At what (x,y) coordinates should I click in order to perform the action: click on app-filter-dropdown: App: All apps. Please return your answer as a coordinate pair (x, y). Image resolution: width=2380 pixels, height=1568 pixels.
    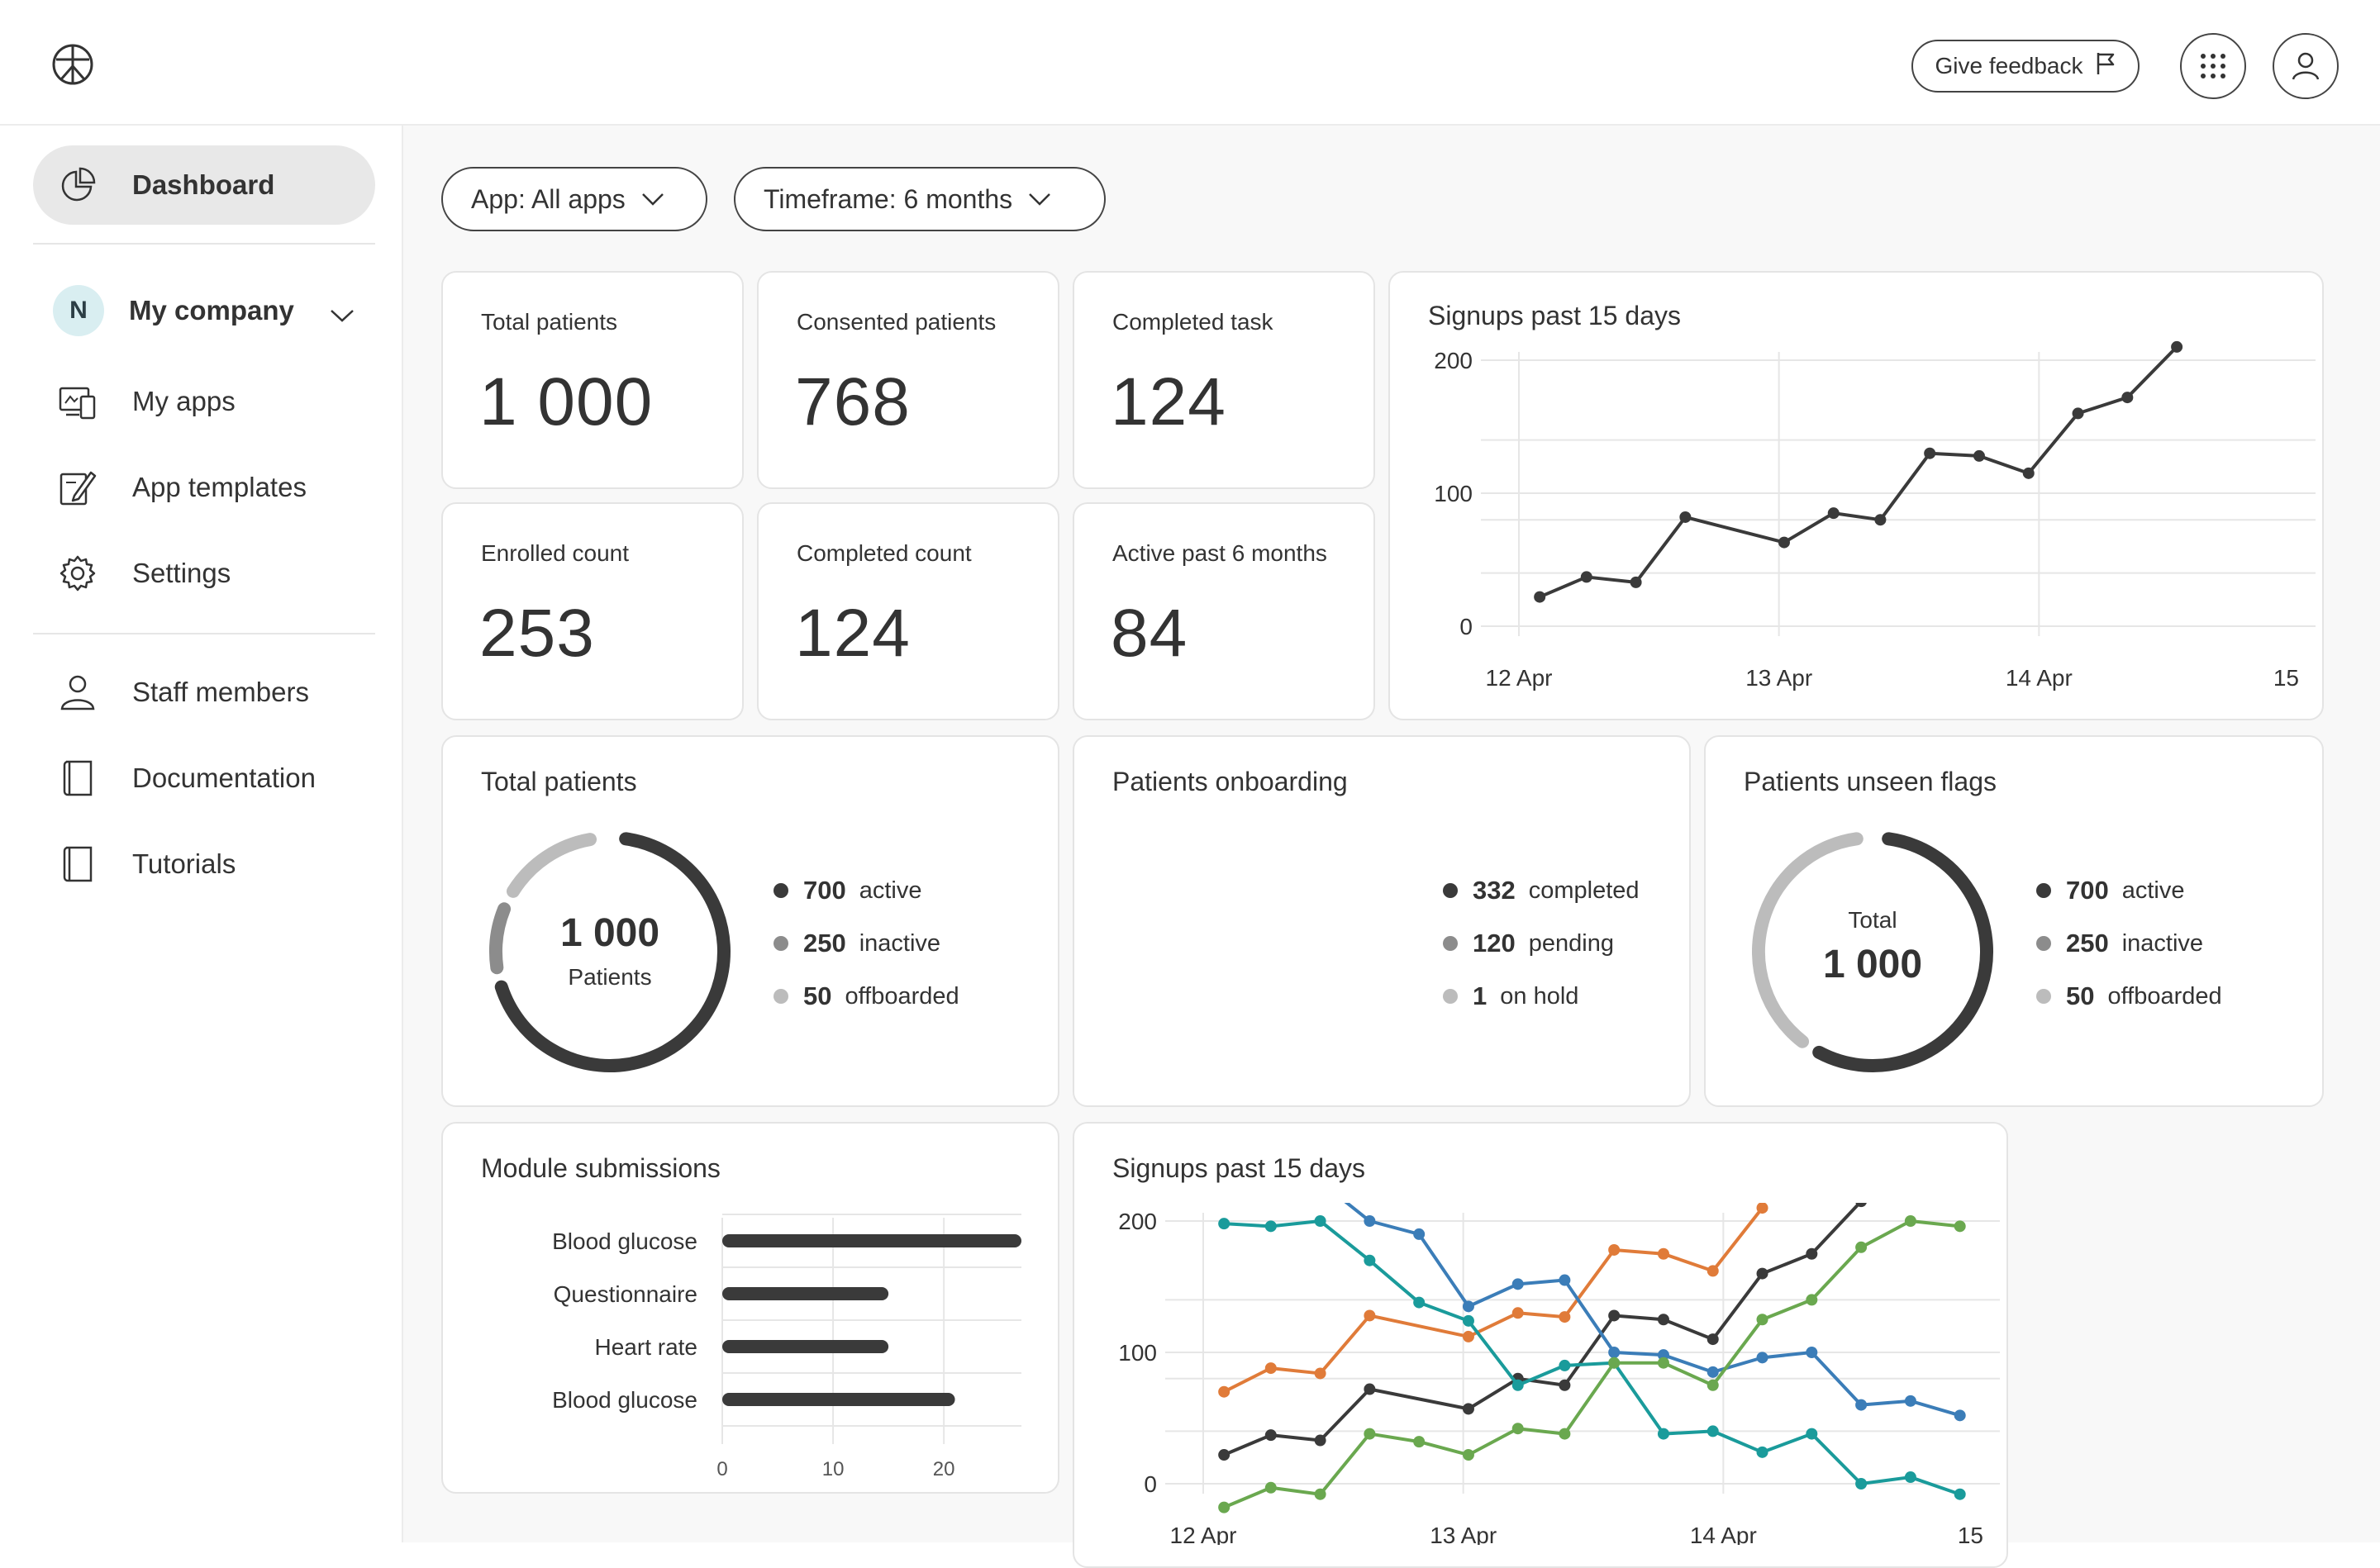
    Looking at the image, I should click on (574, 199).